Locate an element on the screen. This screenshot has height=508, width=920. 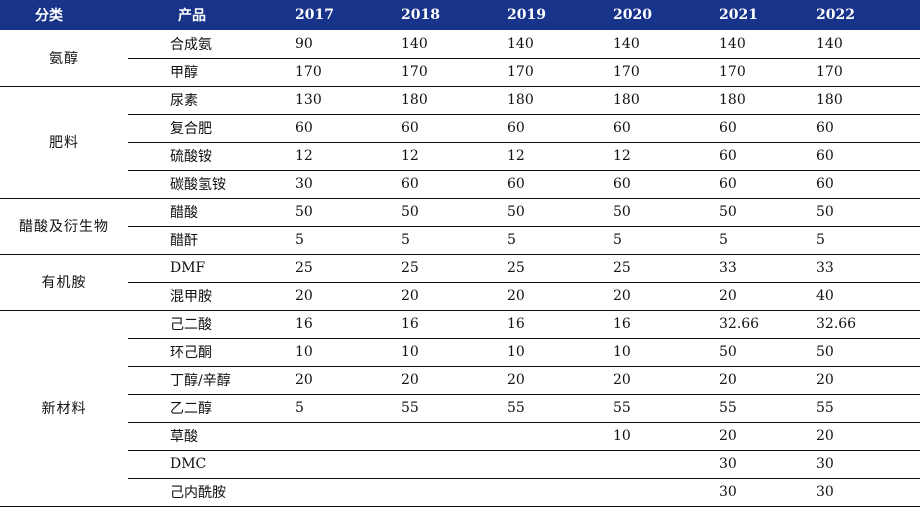
value-cell: 90 is located at coordinates (310, 44).